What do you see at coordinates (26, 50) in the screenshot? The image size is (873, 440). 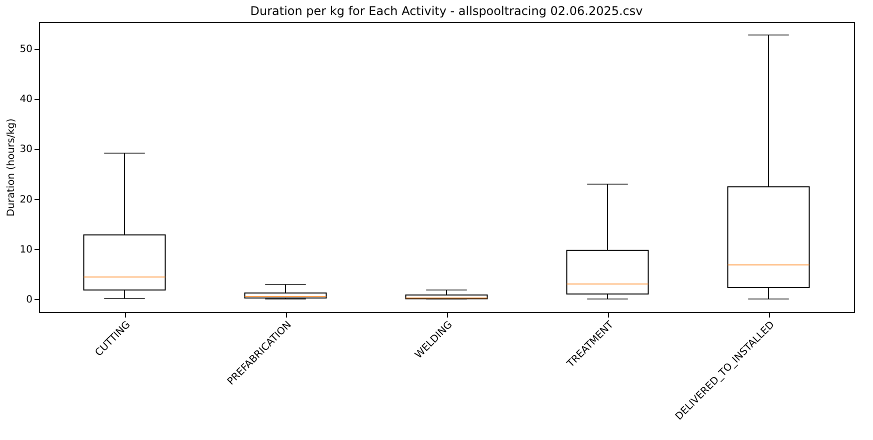 I see `y-tick-label: 50` at bounding box center [26, 50].